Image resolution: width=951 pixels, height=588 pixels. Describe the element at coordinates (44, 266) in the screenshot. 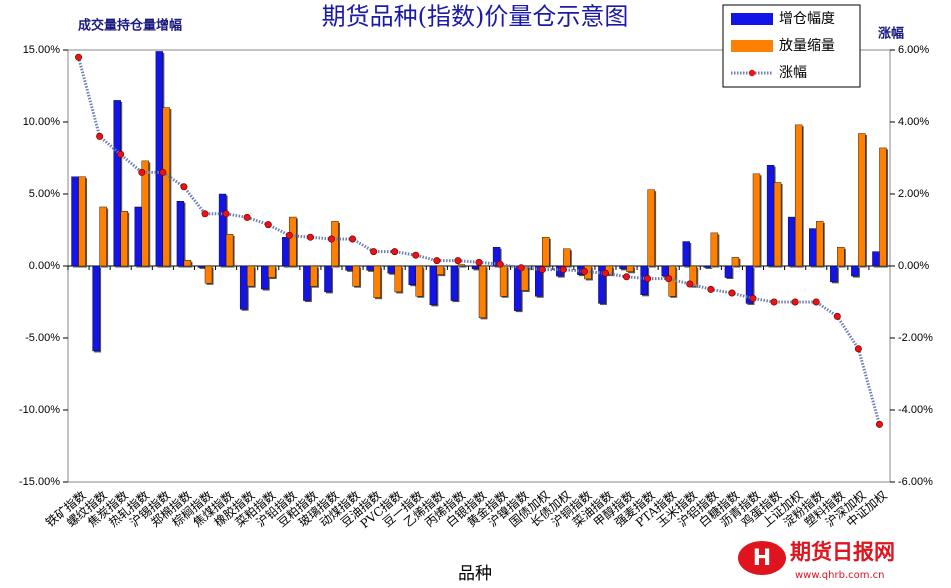

I see `y-tick-label: 0.00%` at that location.